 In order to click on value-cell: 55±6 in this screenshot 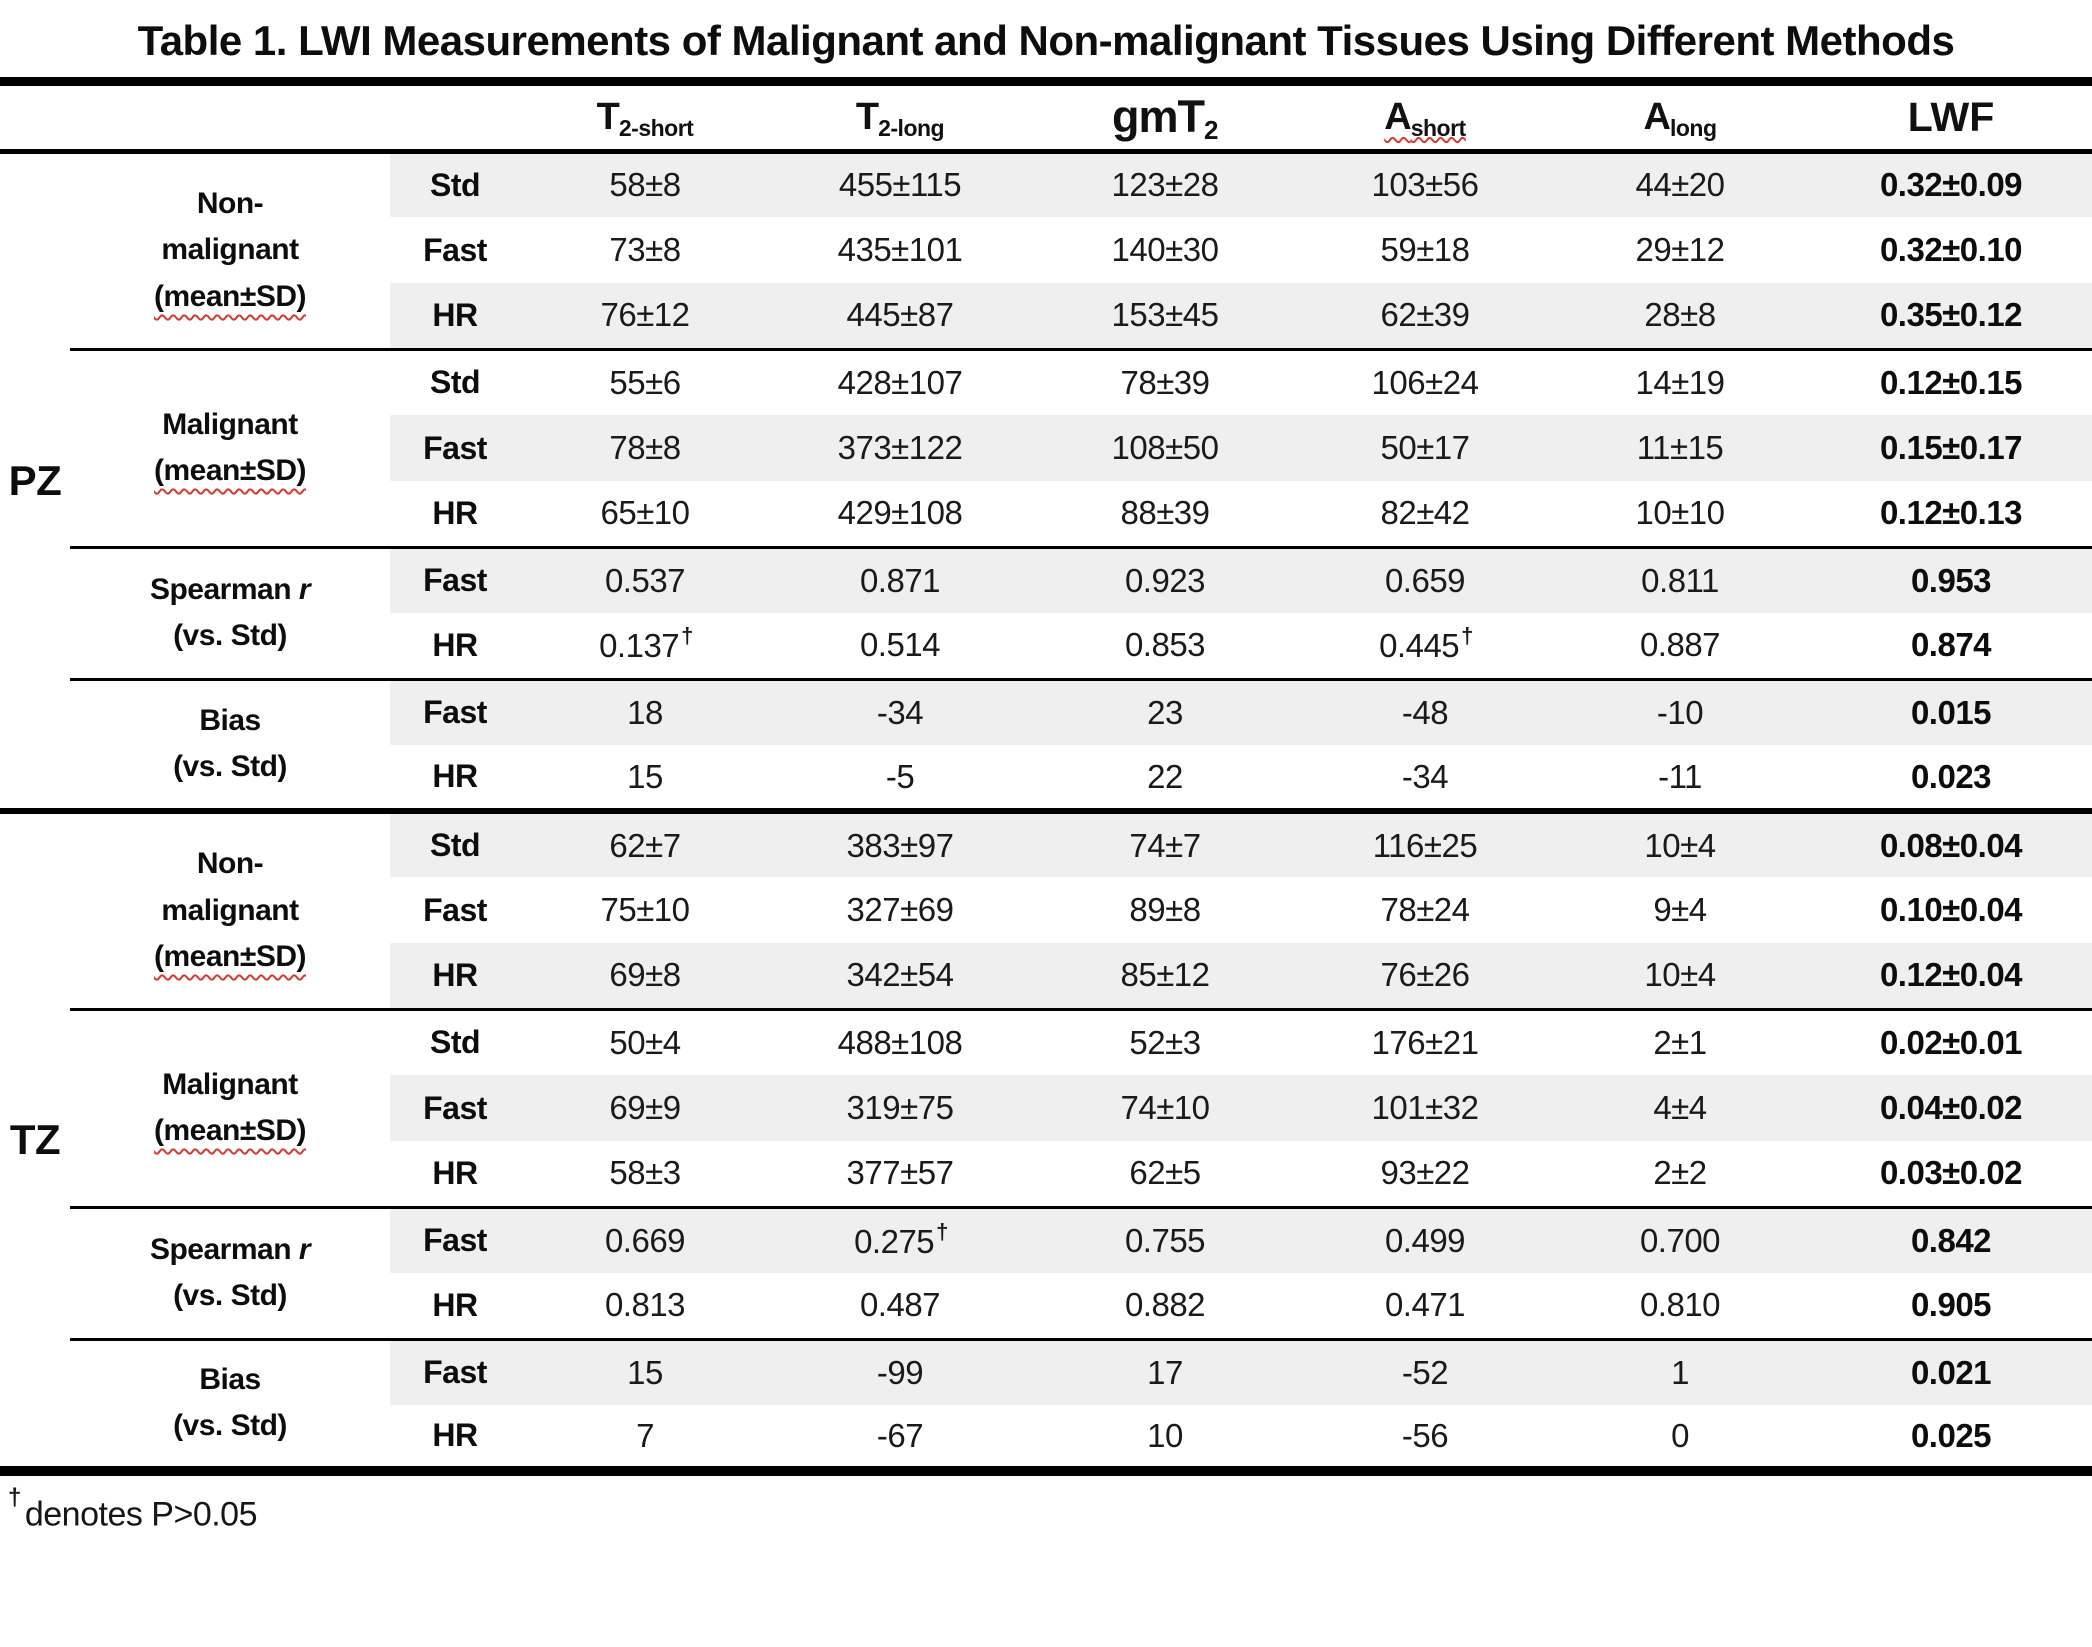, I will do `click(645, 381)`.